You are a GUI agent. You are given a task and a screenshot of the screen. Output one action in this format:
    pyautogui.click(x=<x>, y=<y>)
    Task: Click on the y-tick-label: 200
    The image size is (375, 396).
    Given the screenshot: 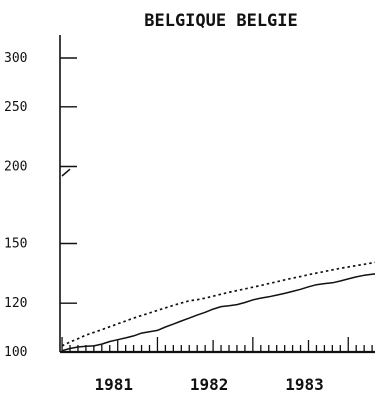 What is the action you would take?
    pyautogui.click(x=15, y=167)
    